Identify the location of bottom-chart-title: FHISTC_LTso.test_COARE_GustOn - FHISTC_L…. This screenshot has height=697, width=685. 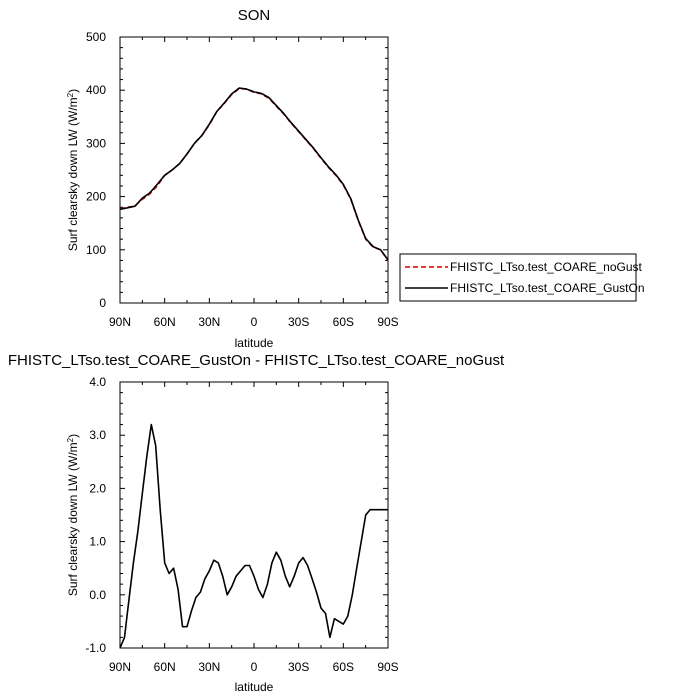
(256, 360).